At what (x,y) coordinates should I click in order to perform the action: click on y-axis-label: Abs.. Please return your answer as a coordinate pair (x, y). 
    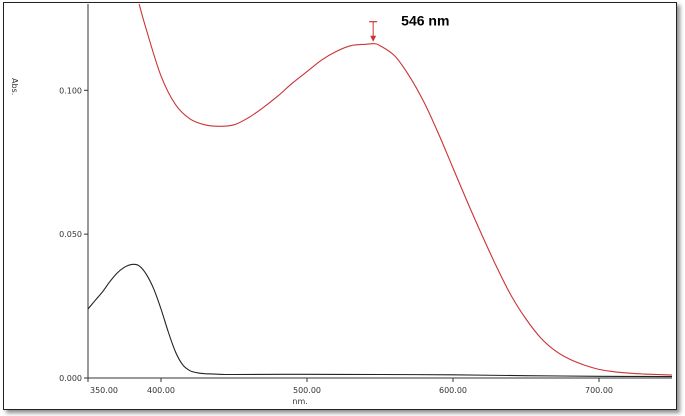
    Looking at the image, I should click on (14, 86).